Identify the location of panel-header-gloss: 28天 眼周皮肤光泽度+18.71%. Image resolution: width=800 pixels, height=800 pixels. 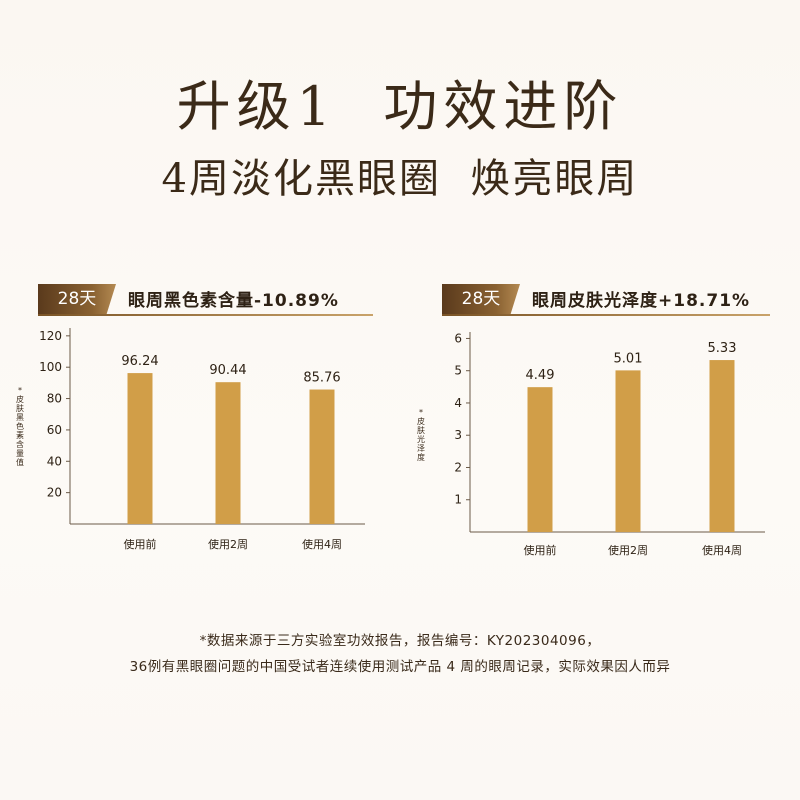
(606, 301).